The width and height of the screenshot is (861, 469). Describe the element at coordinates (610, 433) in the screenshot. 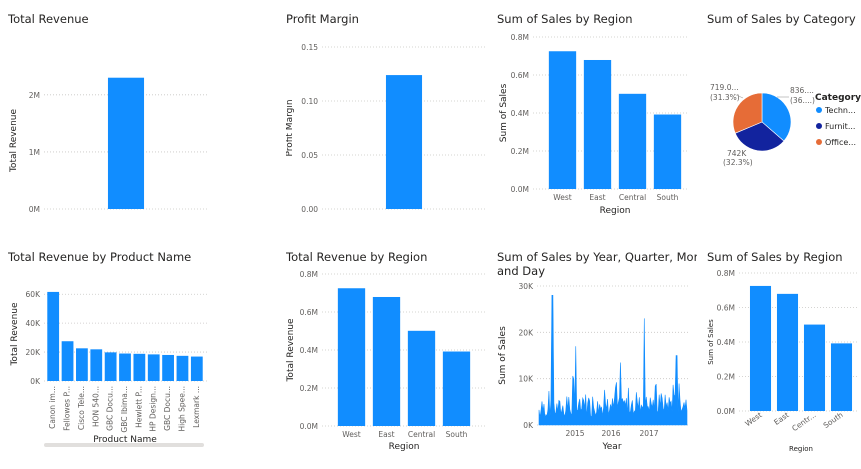

I see `x-tick-label: 2016` at that location.